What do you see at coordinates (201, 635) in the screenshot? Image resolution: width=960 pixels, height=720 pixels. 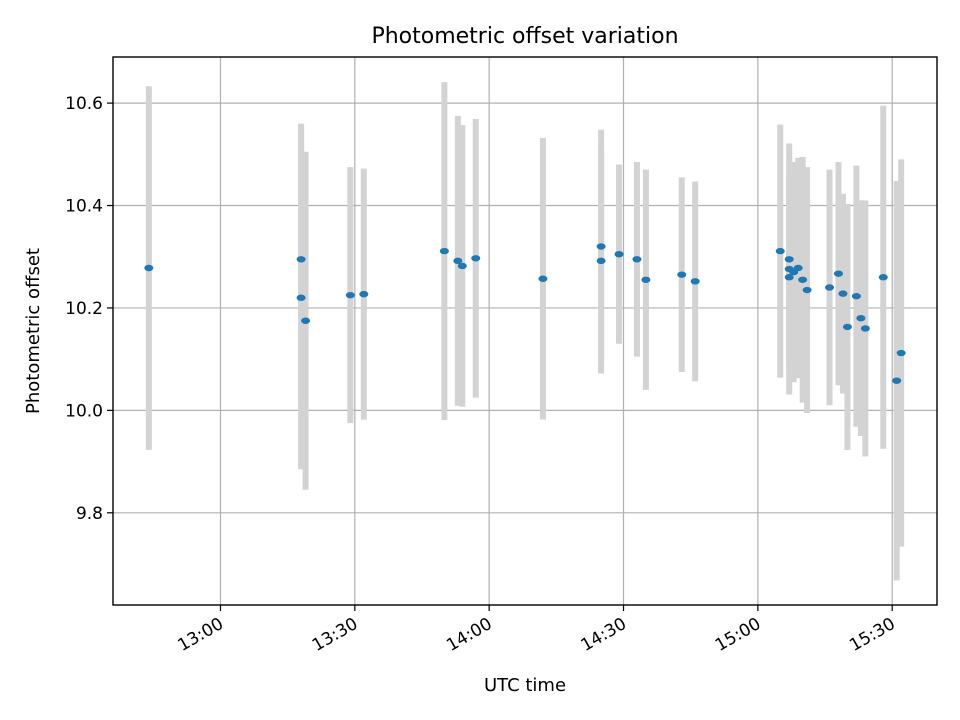 I see `x-tick-label: 13:00` at bounding box center [201, 635].